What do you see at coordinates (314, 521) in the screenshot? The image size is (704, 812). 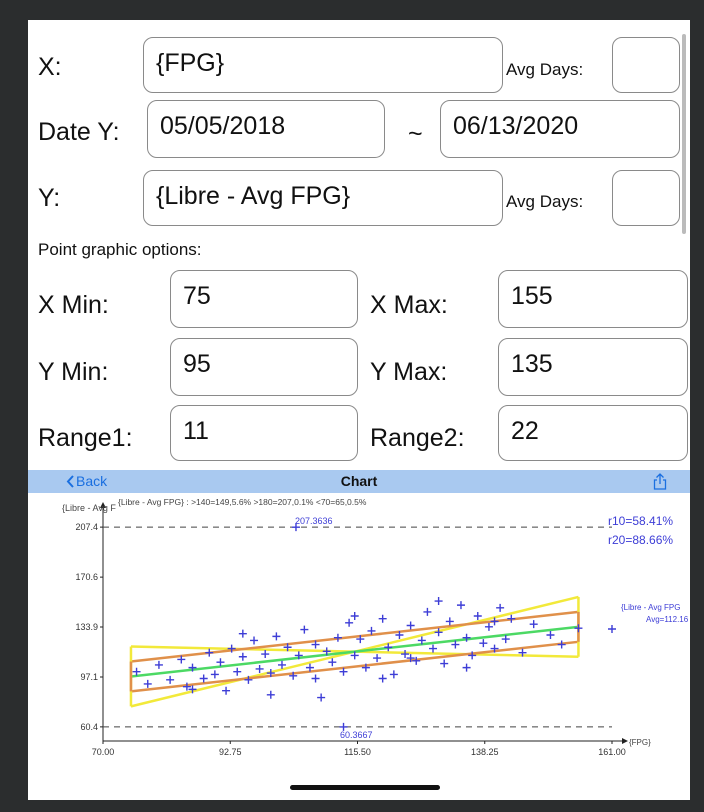 I see `annotation: 207.3636` at bounding box center [314, 521].